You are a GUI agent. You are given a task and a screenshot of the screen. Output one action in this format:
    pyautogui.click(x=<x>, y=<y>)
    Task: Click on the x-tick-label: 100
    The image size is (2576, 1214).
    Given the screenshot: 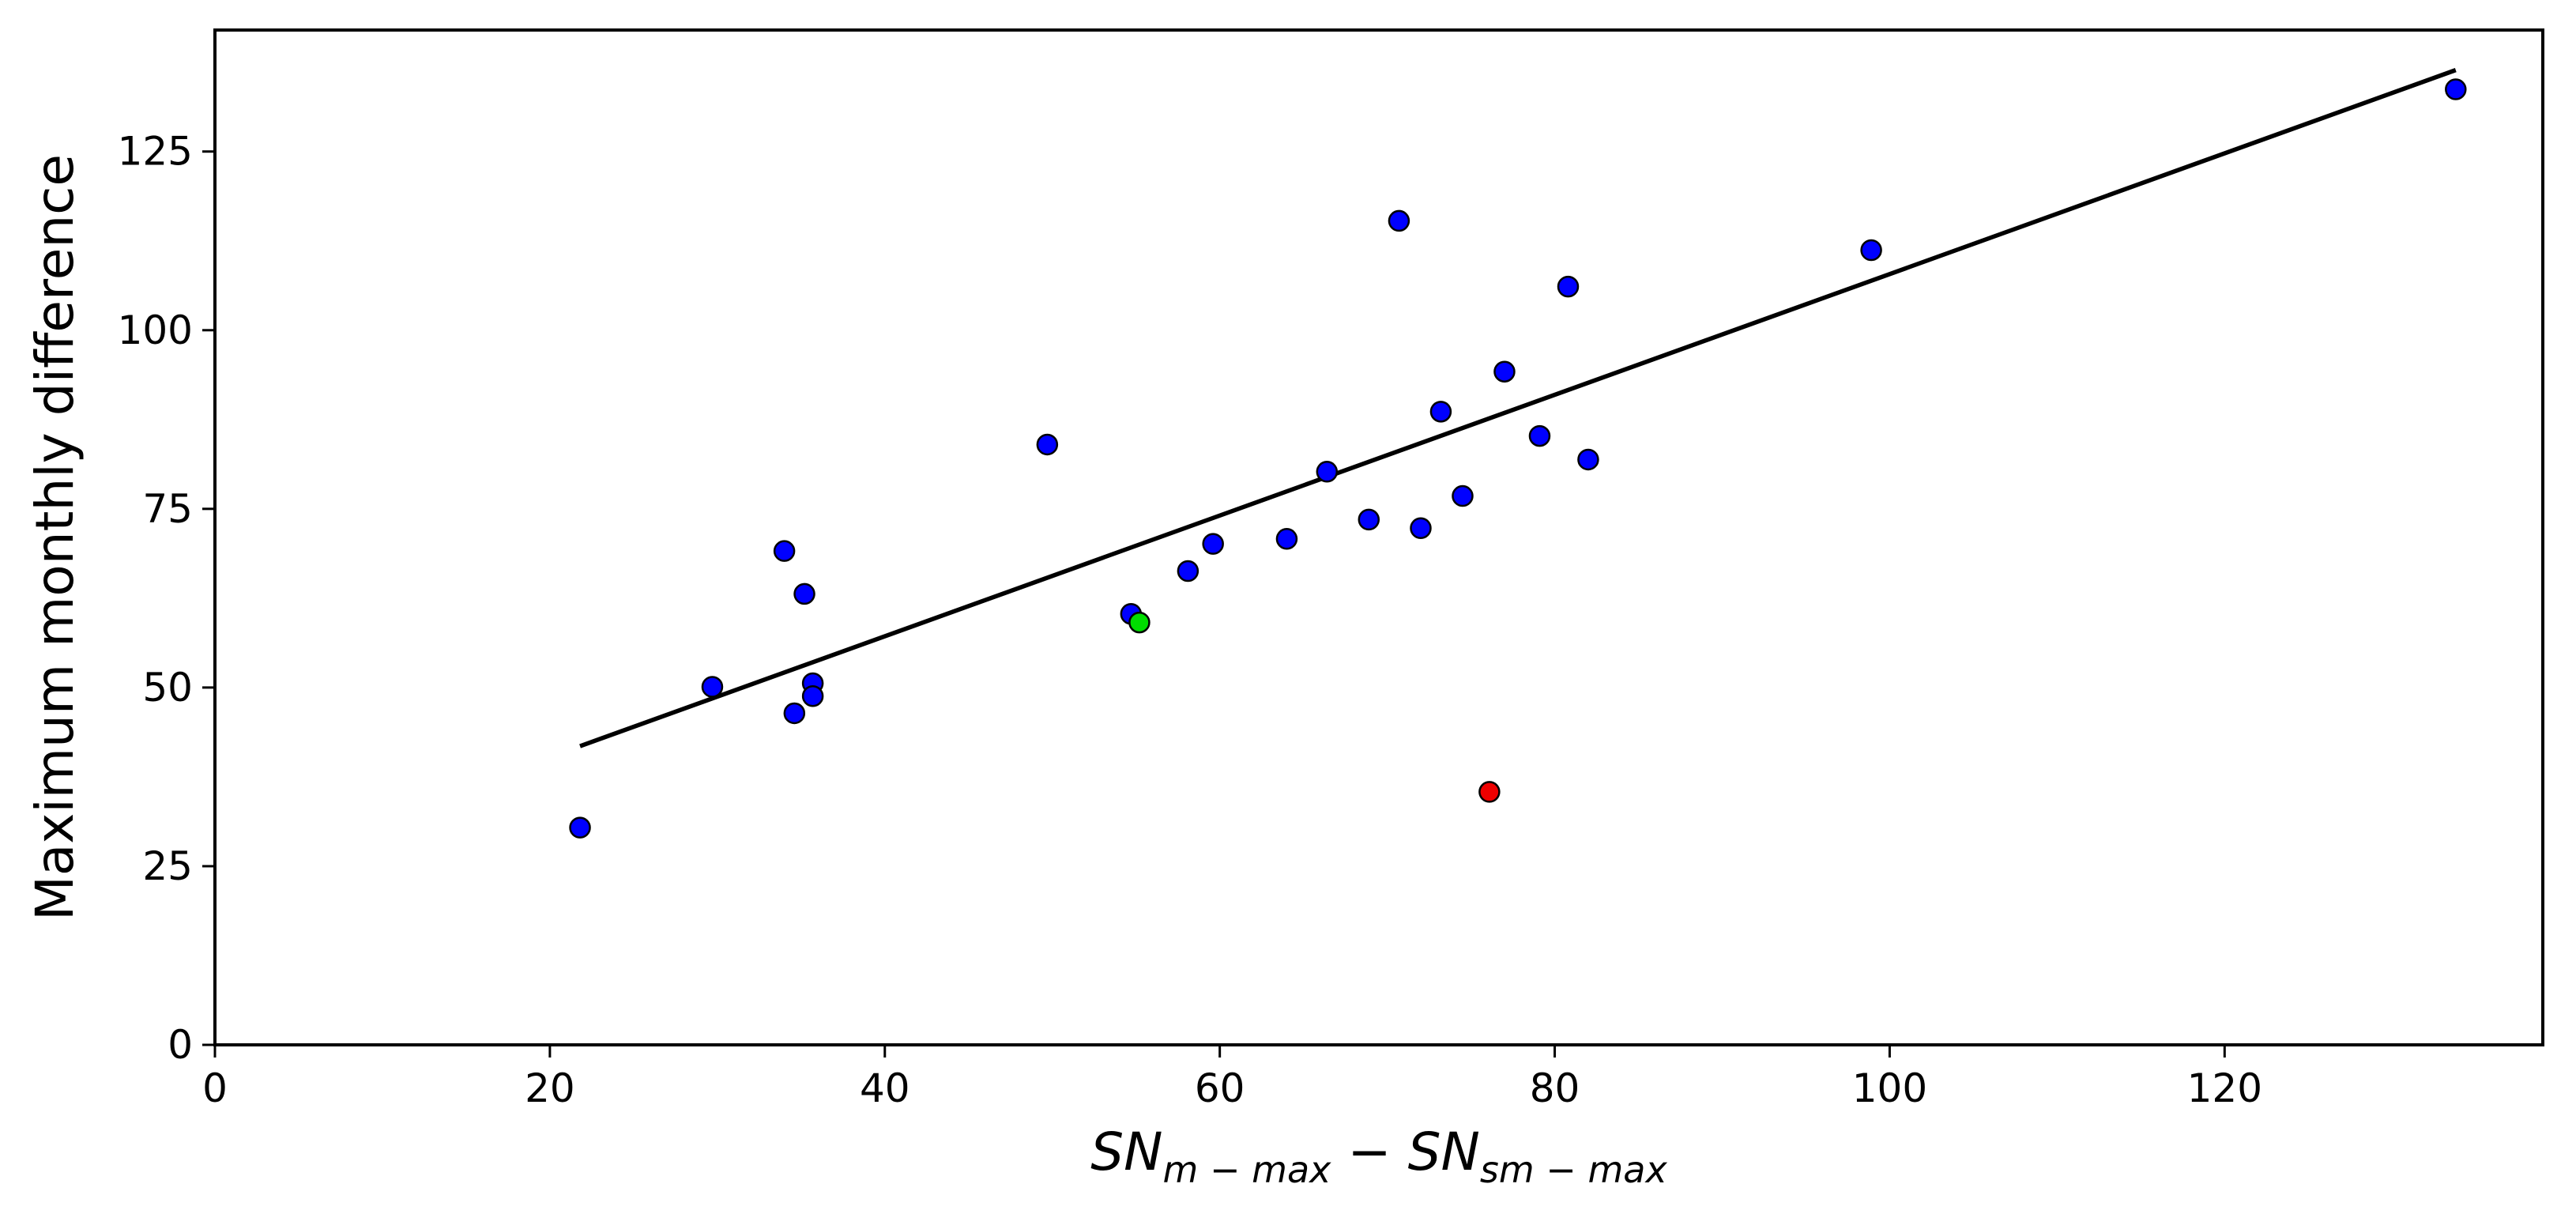 What is the action you would take?
    pyautogui.click(x=1889, y=1088)
    